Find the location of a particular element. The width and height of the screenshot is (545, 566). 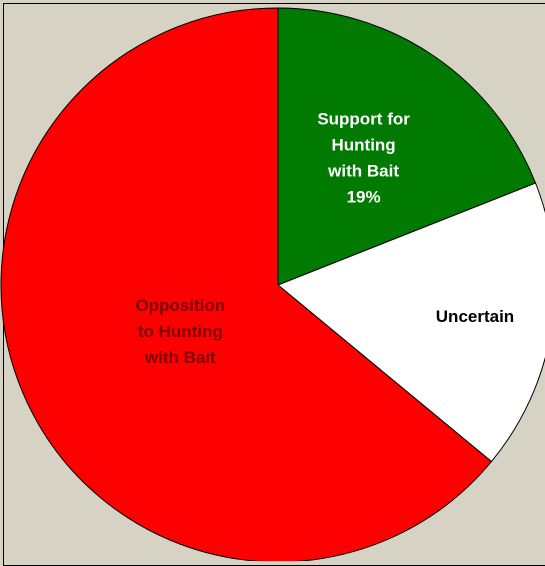

slice-label-line: Hunting is located at coordinates (363, 145).